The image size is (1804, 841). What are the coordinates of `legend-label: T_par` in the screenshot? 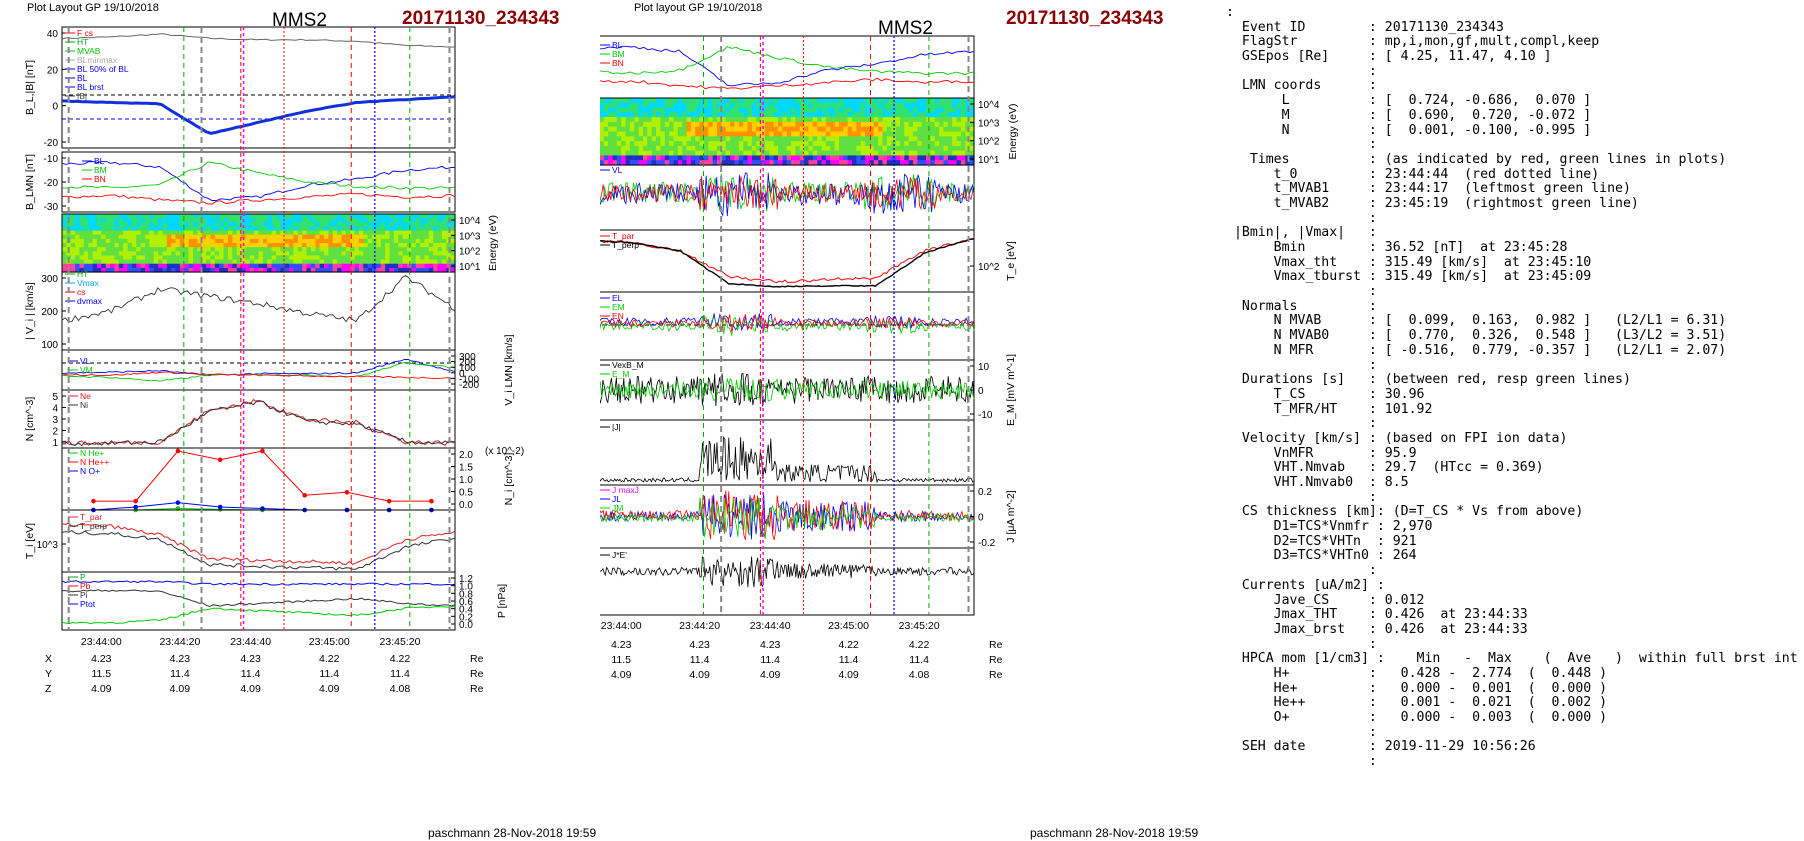 It's located at (91, 517).